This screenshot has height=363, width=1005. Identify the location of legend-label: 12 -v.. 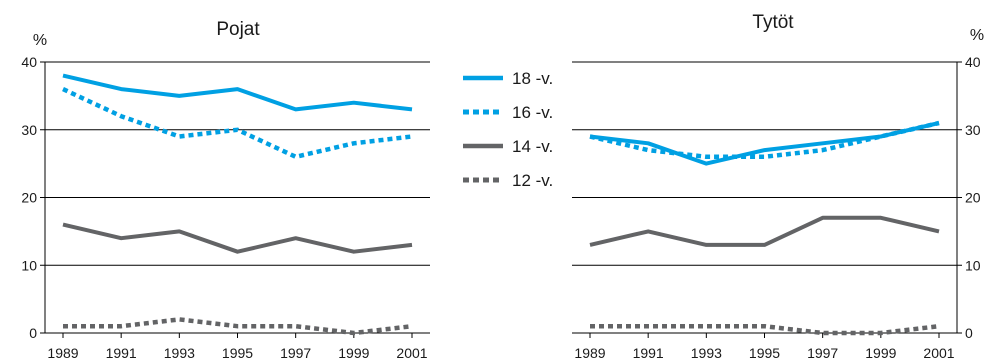
(532, 180).